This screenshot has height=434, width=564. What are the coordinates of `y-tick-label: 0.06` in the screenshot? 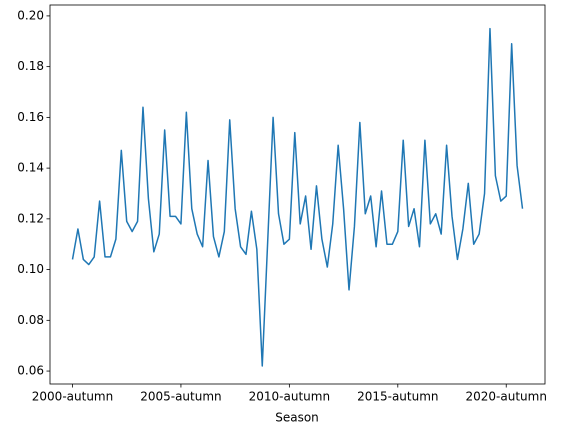 It's located at (30, 371).